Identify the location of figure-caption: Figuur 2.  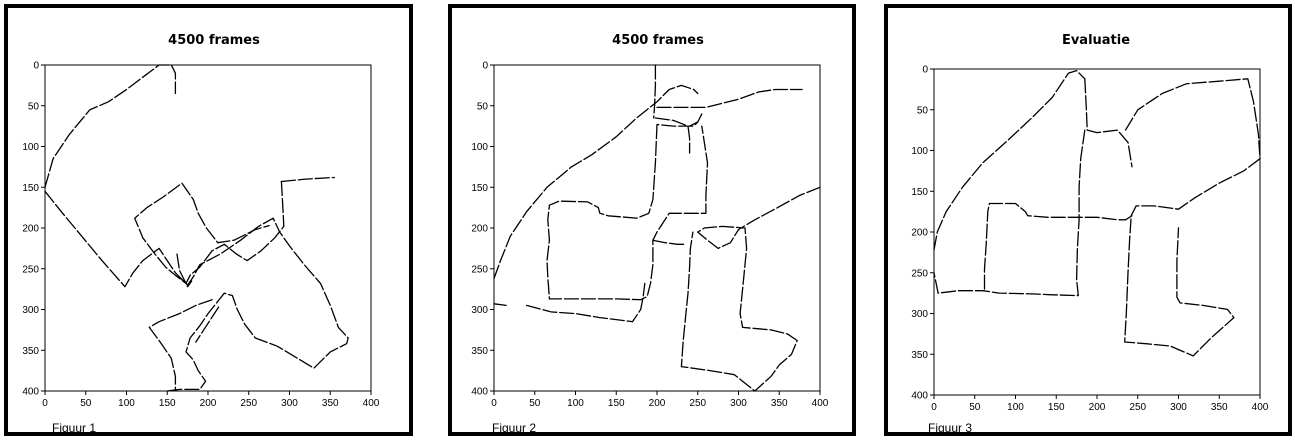
(514, 426).